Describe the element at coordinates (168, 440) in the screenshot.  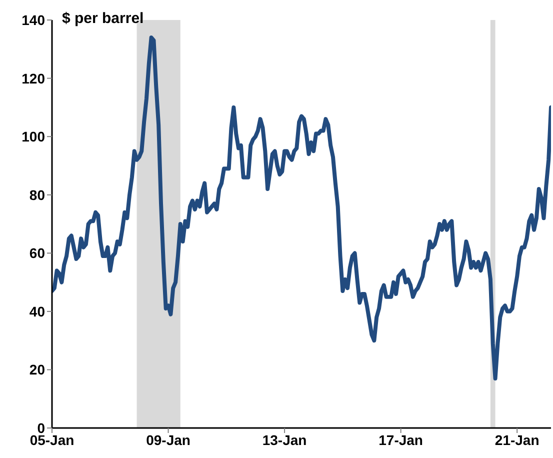
I see `x-tick-label: 09-Jan` at that location.